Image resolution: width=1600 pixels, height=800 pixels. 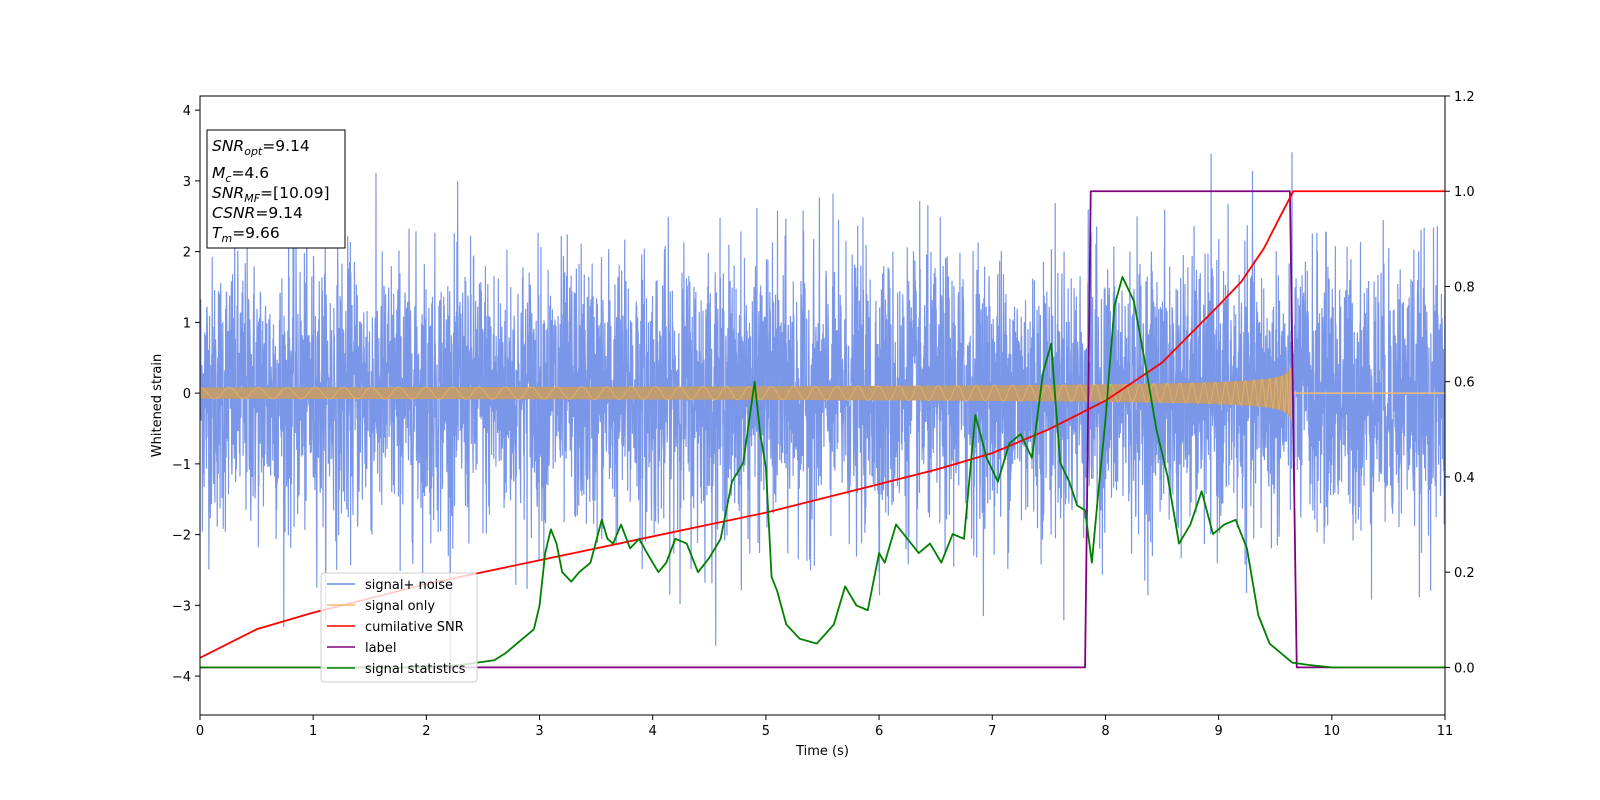 I want to click on y-tick-label-left: 2, so click(x=187, y=253).